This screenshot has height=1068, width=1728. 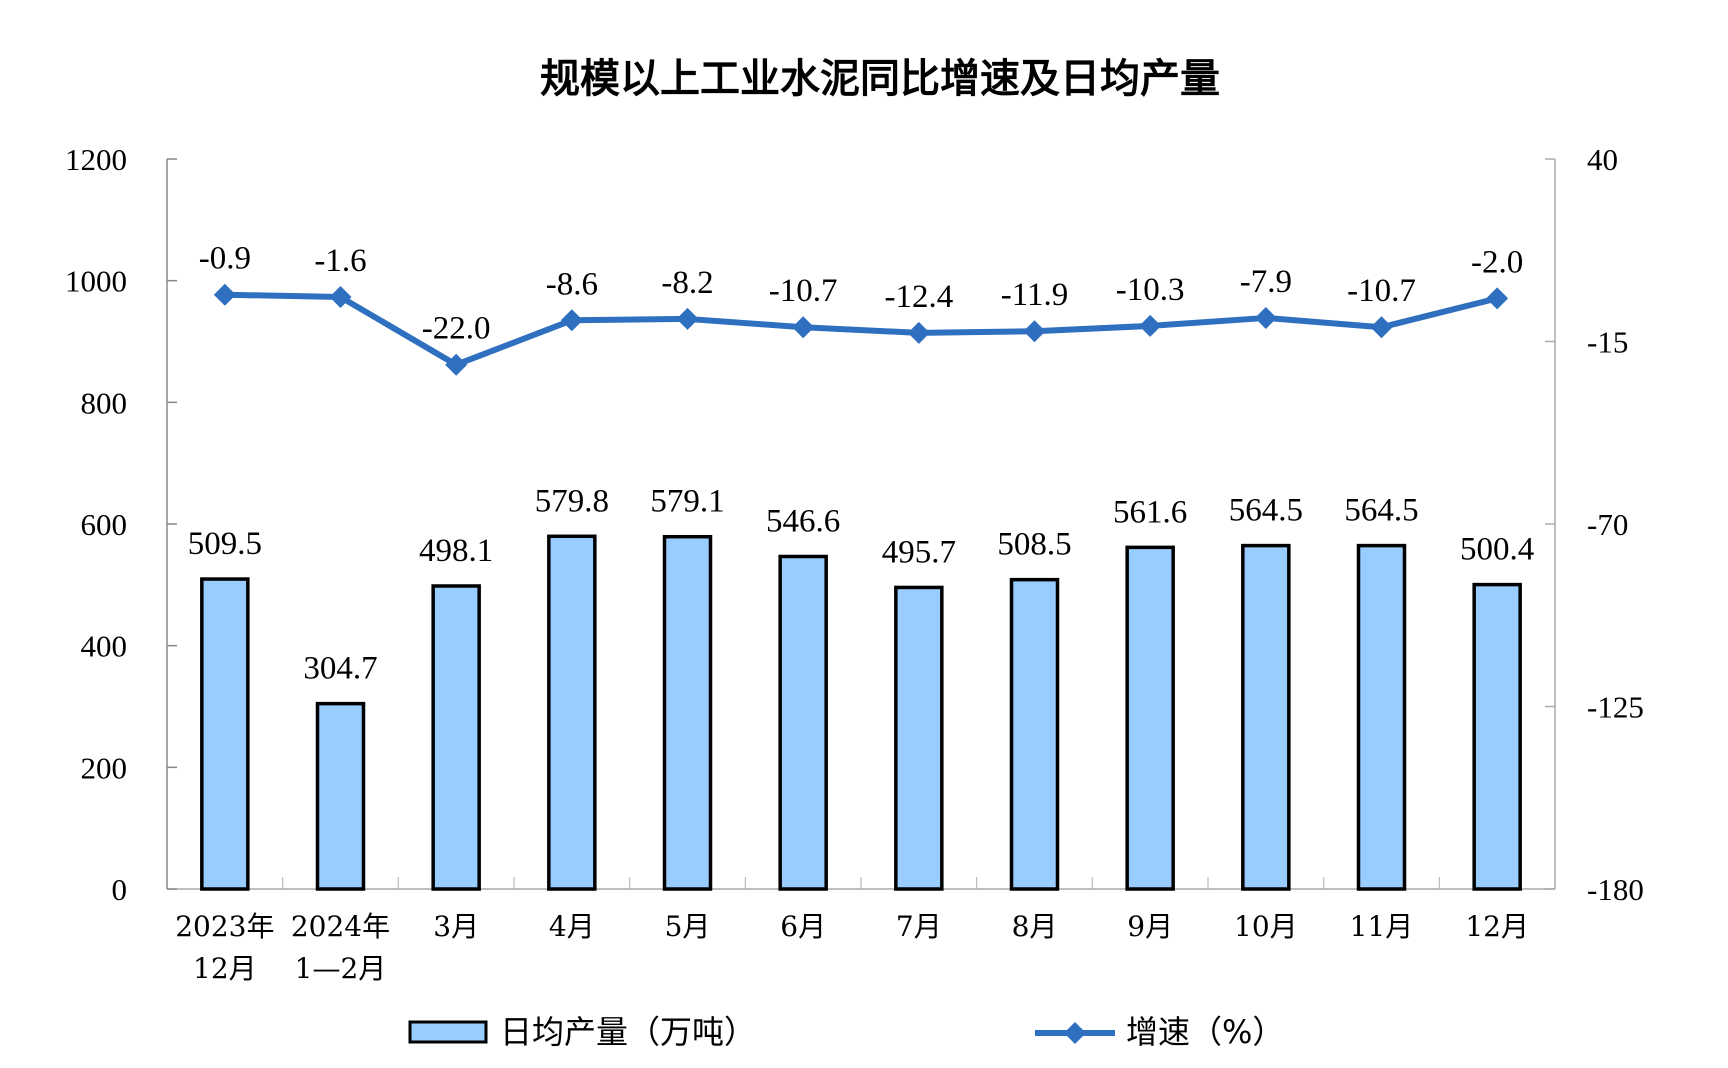 What do you see at coordinates (572, 284) in the screenshot?
I see `line-data-label: -8.6` at bounding box center [572, 284].